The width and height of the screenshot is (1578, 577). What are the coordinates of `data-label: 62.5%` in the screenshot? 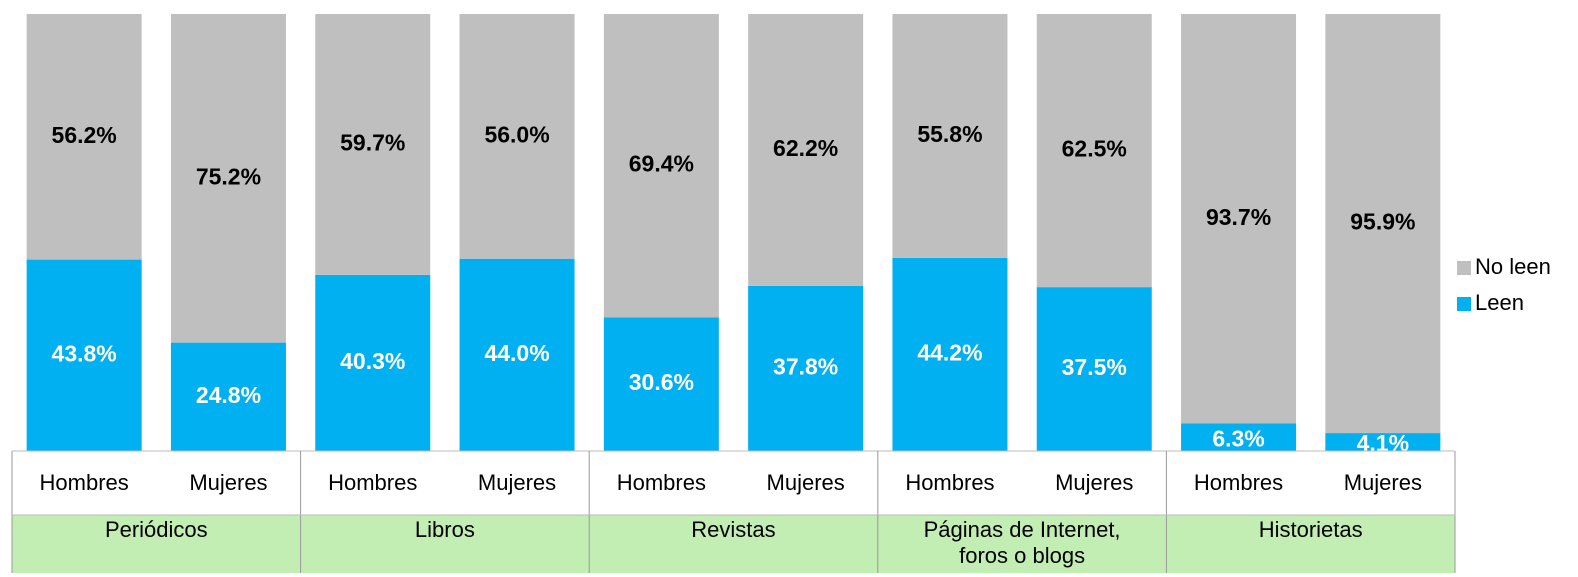 It's located at (1094, 149).